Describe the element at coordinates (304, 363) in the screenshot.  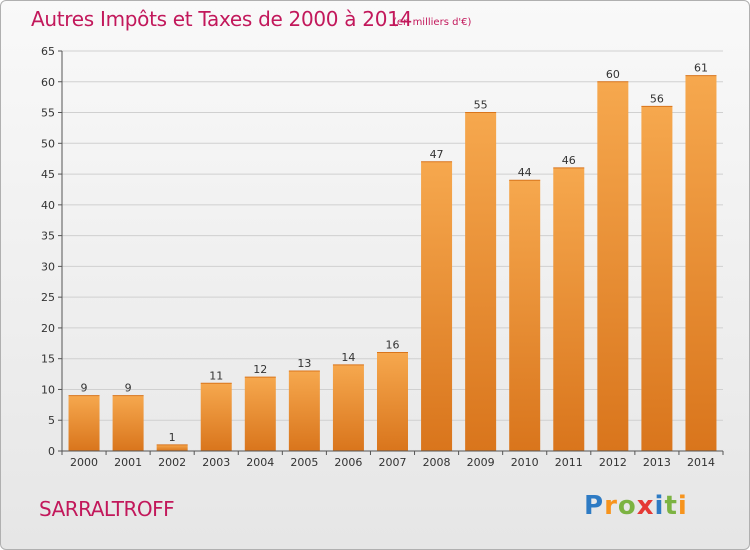
I see `data-label: 13` at that location.